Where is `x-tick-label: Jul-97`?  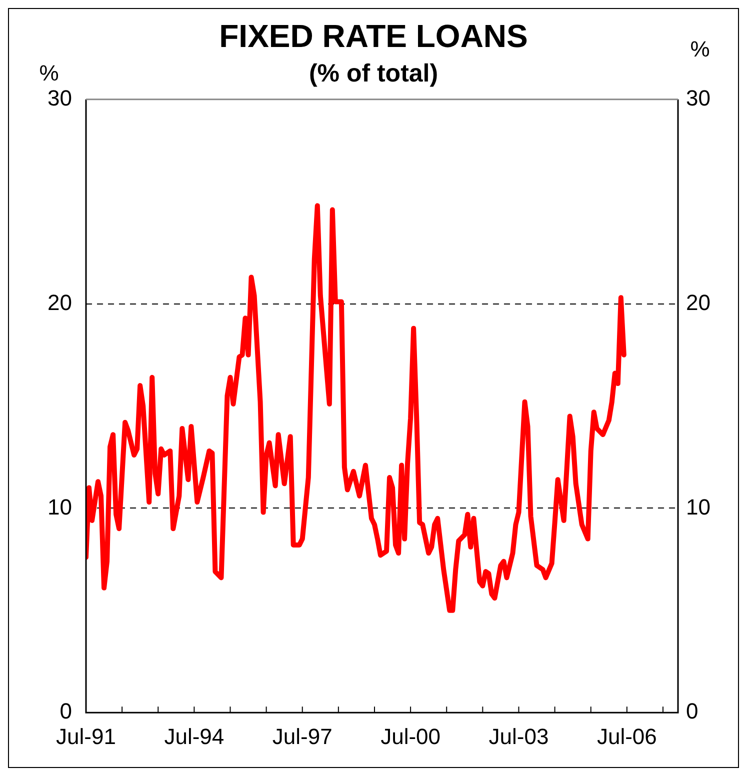 x-tick-label: Jul-97 is located at coordinates (302, 736).